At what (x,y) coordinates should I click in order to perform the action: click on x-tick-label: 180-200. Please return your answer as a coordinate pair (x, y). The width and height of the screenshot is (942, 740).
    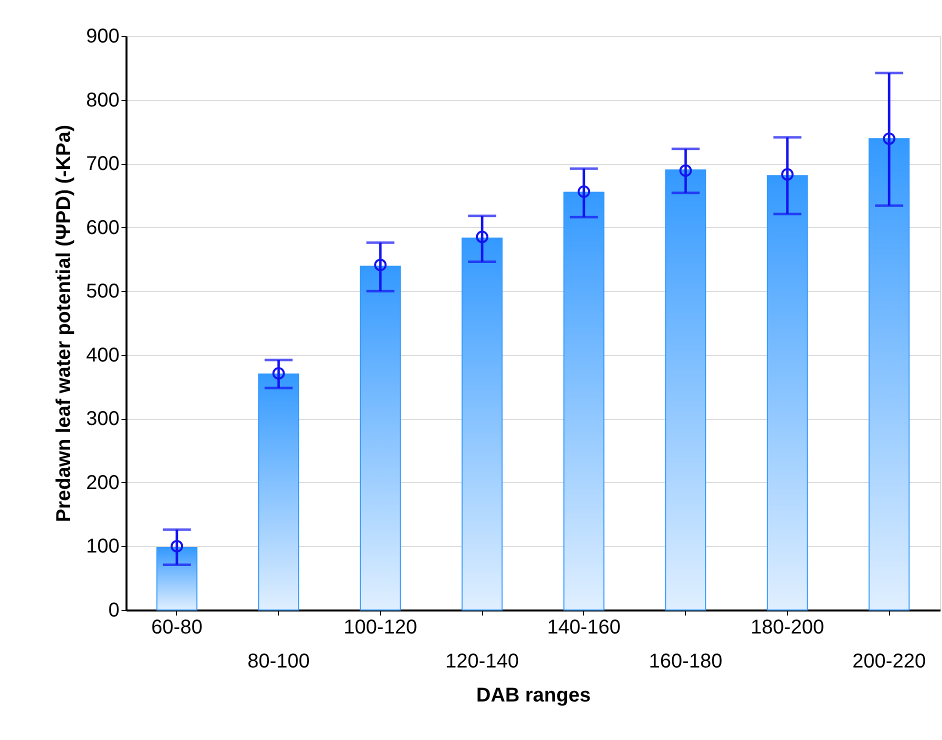
    Looking at the image, I should click on (787, 627).